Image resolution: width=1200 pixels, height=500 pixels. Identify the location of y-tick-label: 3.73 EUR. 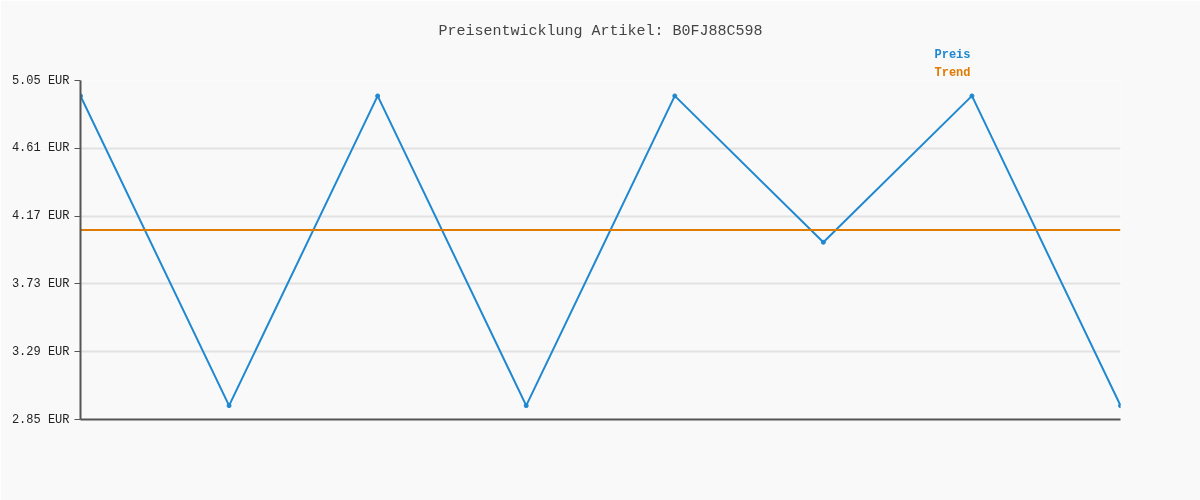
(40, 283).